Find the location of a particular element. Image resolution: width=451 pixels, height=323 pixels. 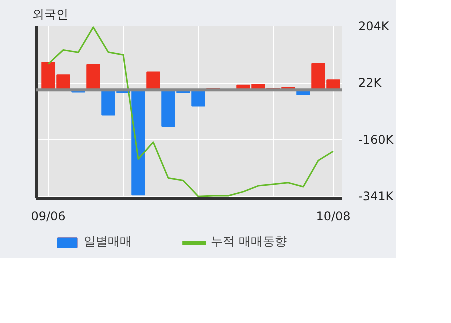

y-tick-label: -341K is located at coordinates (376, 196).